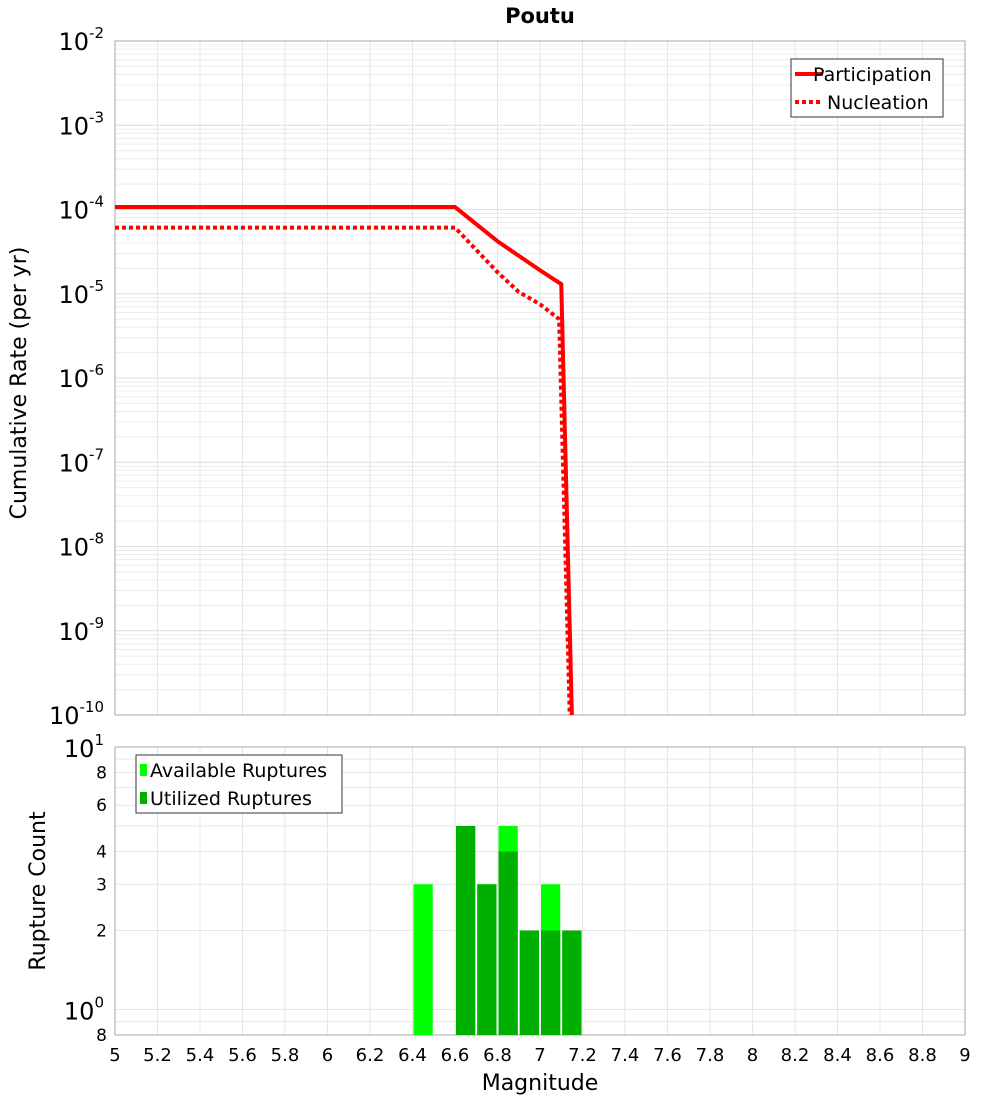 The image size is (1000, 1100). Describe the element at coordinates (922, 1055) in the screenshot. I see `x-tick-label: 8.8` at that location.